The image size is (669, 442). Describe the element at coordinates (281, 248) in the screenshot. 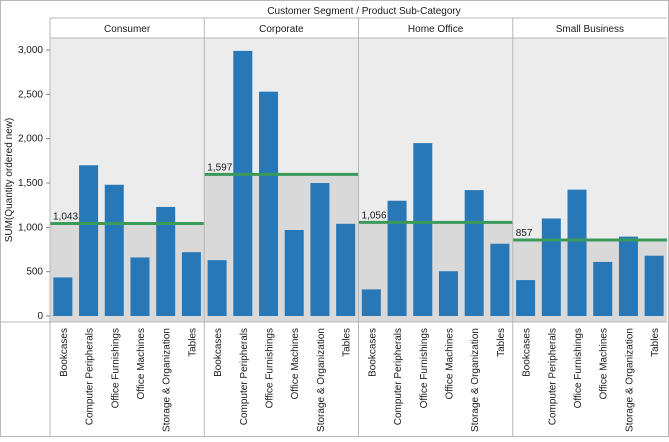

I see `reference-band-corporate` at that location.